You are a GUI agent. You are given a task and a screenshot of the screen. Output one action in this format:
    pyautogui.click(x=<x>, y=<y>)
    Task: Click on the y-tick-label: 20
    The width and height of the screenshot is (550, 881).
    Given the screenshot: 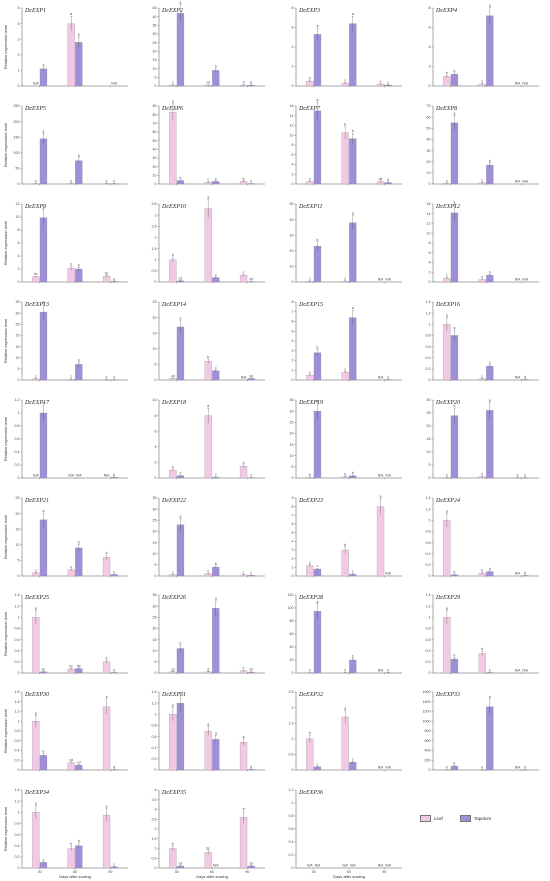 What is the action you would take?
    pyautogui.click(x=292, y=660)
    